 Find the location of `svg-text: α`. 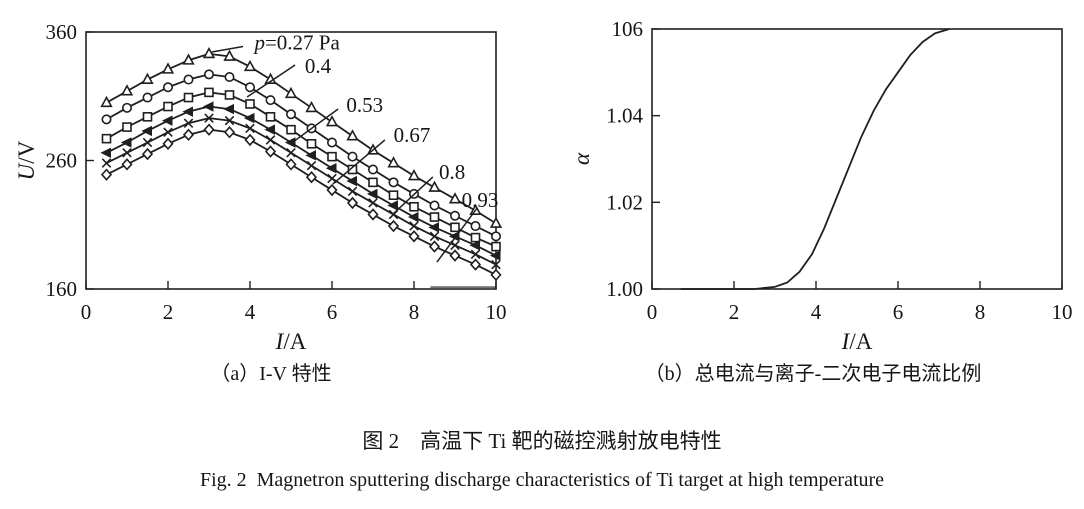

svg-text: α is located at coordinates (581, 158).